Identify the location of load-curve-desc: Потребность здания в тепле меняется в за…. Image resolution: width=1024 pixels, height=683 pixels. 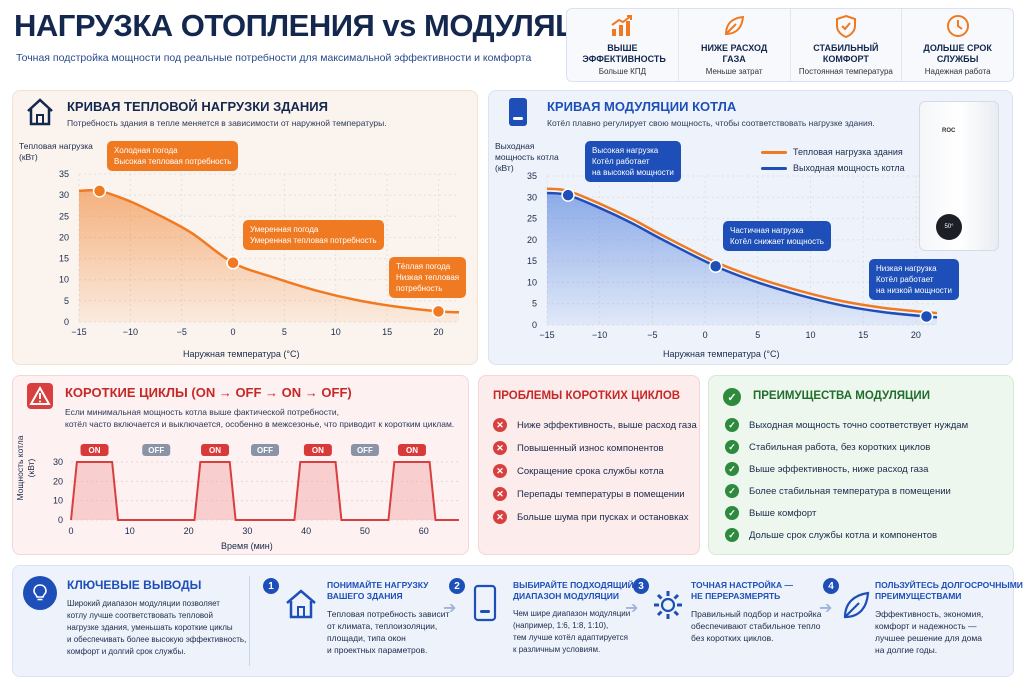
(227, 123).